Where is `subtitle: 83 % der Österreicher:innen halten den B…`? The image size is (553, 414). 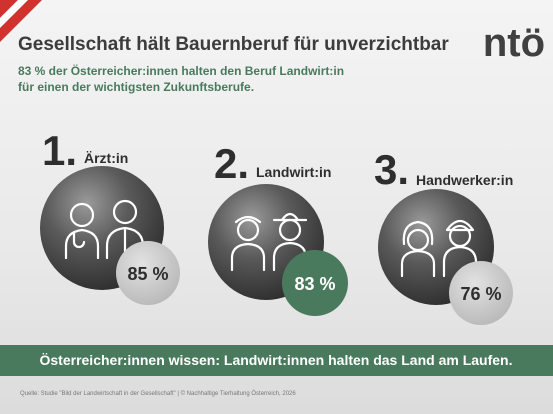 subtitle: 83 % der Österreicher:innen halten den B… is located at coordinates (181, 70).